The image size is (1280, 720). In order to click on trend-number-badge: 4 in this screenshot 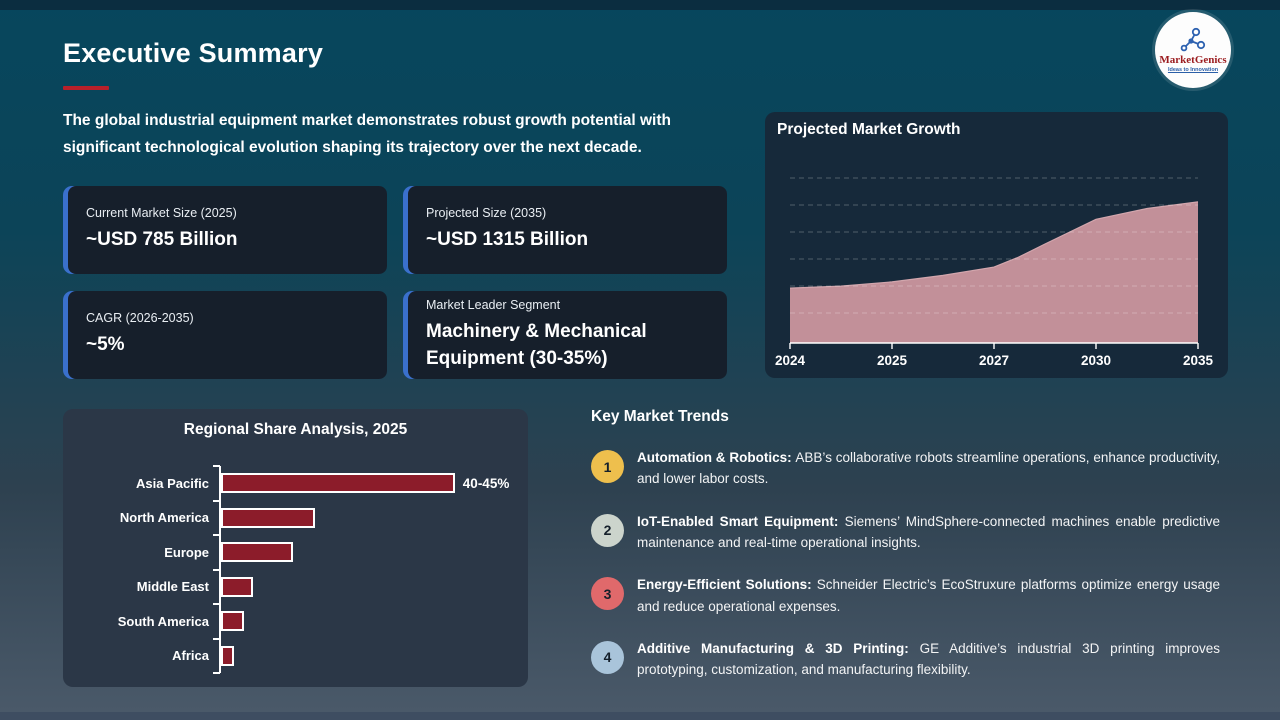, I will do `click(607, 657)`.